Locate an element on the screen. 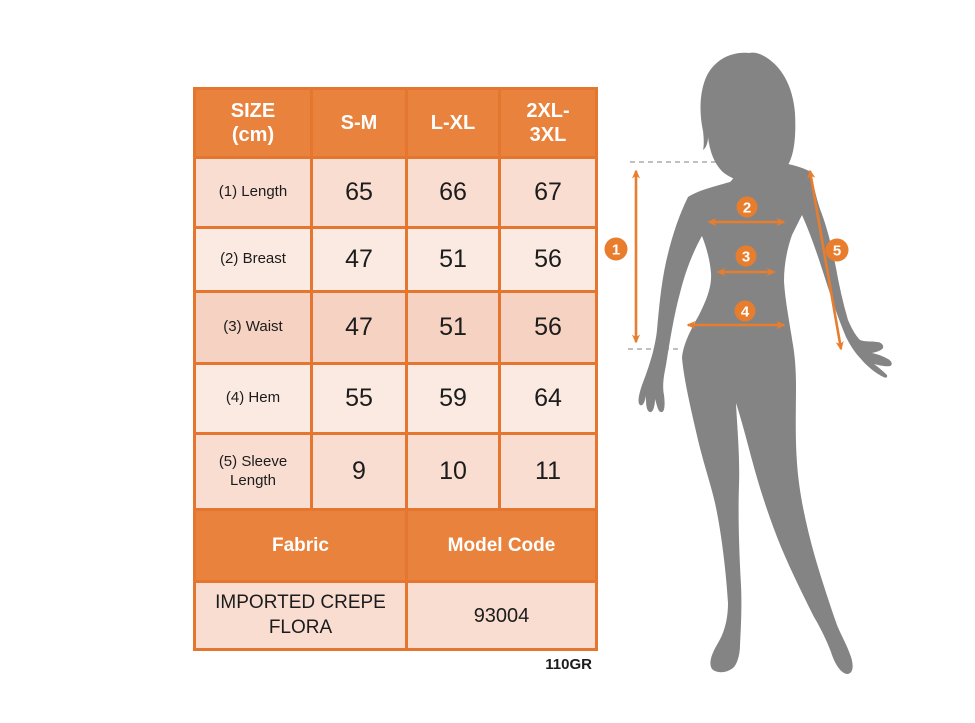  row-label-breast: (2) Breast is located at coordinates (253, 259).